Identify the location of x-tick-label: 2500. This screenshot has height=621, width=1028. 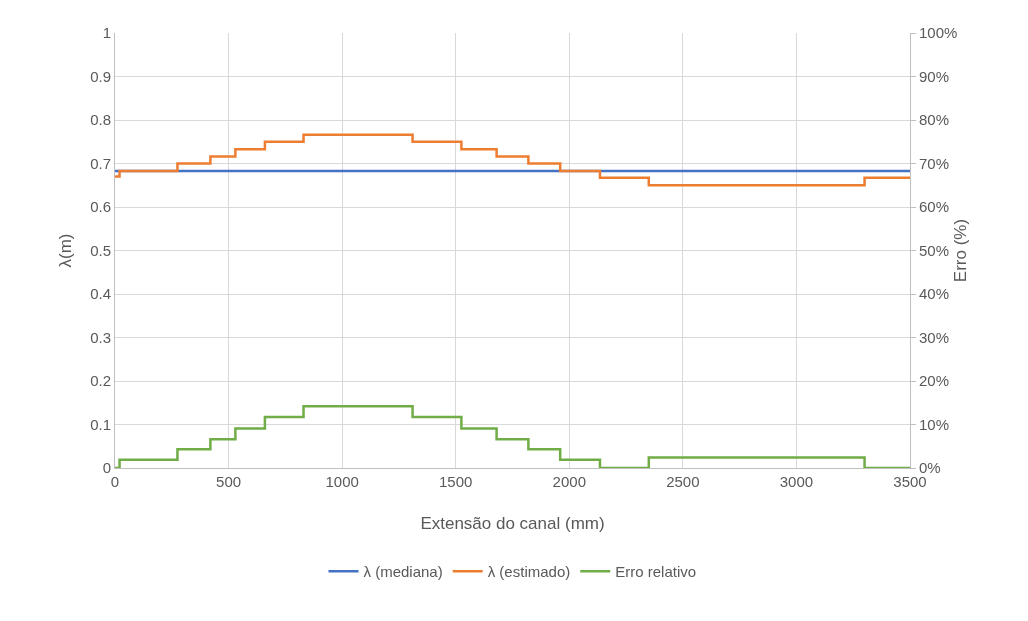
(683, 481).